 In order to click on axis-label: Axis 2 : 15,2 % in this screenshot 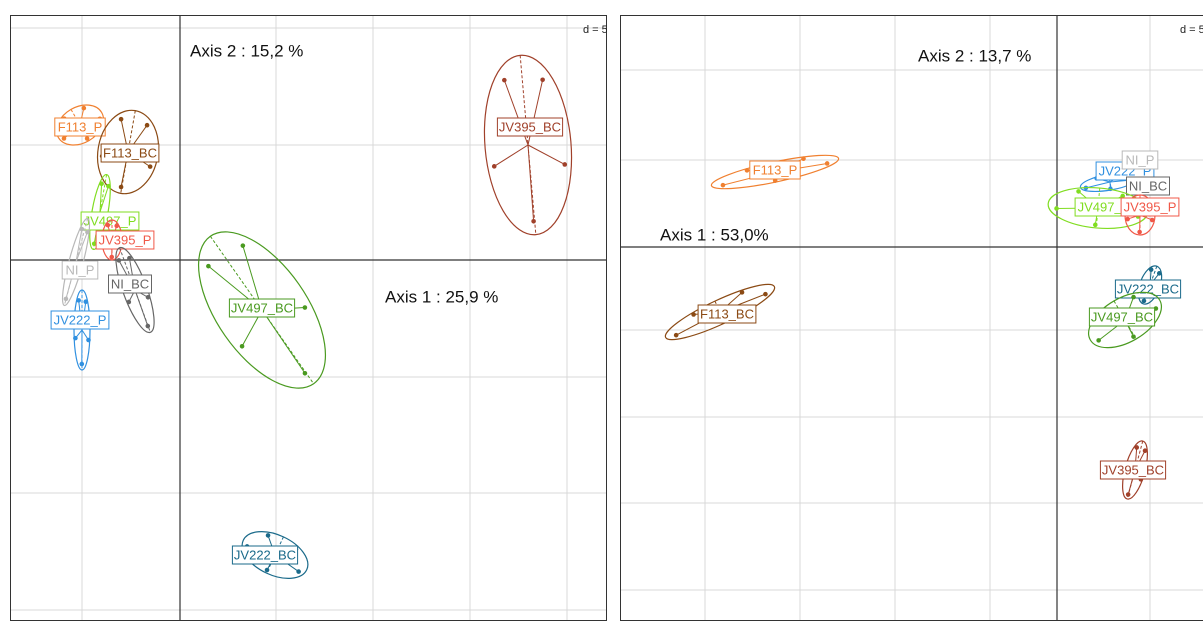, I will do `click(246, 50)`.